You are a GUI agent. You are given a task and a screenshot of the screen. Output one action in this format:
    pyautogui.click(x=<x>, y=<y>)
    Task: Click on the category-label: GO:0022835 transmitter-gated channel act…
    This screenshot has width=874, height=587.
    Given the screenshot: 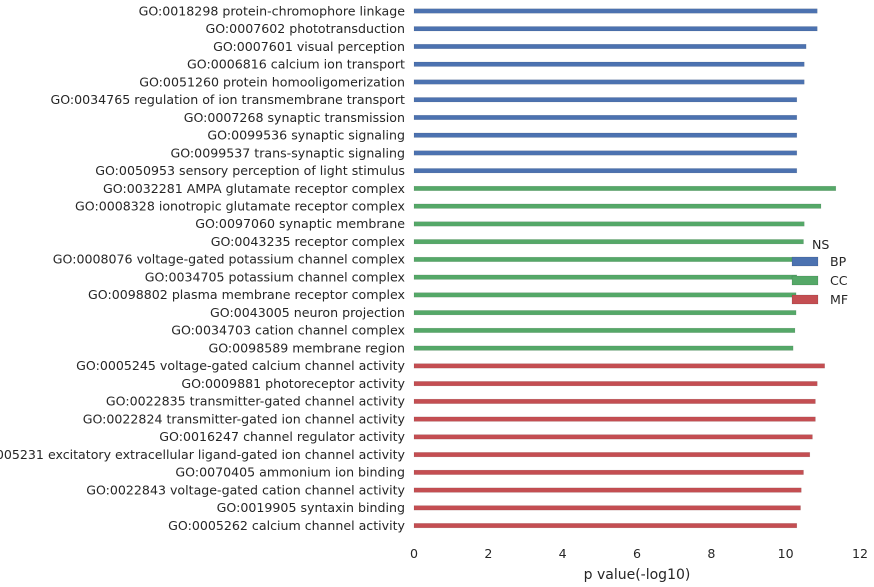 What is the action you would take?
    pyautogui.click(x=256, y=401)
    